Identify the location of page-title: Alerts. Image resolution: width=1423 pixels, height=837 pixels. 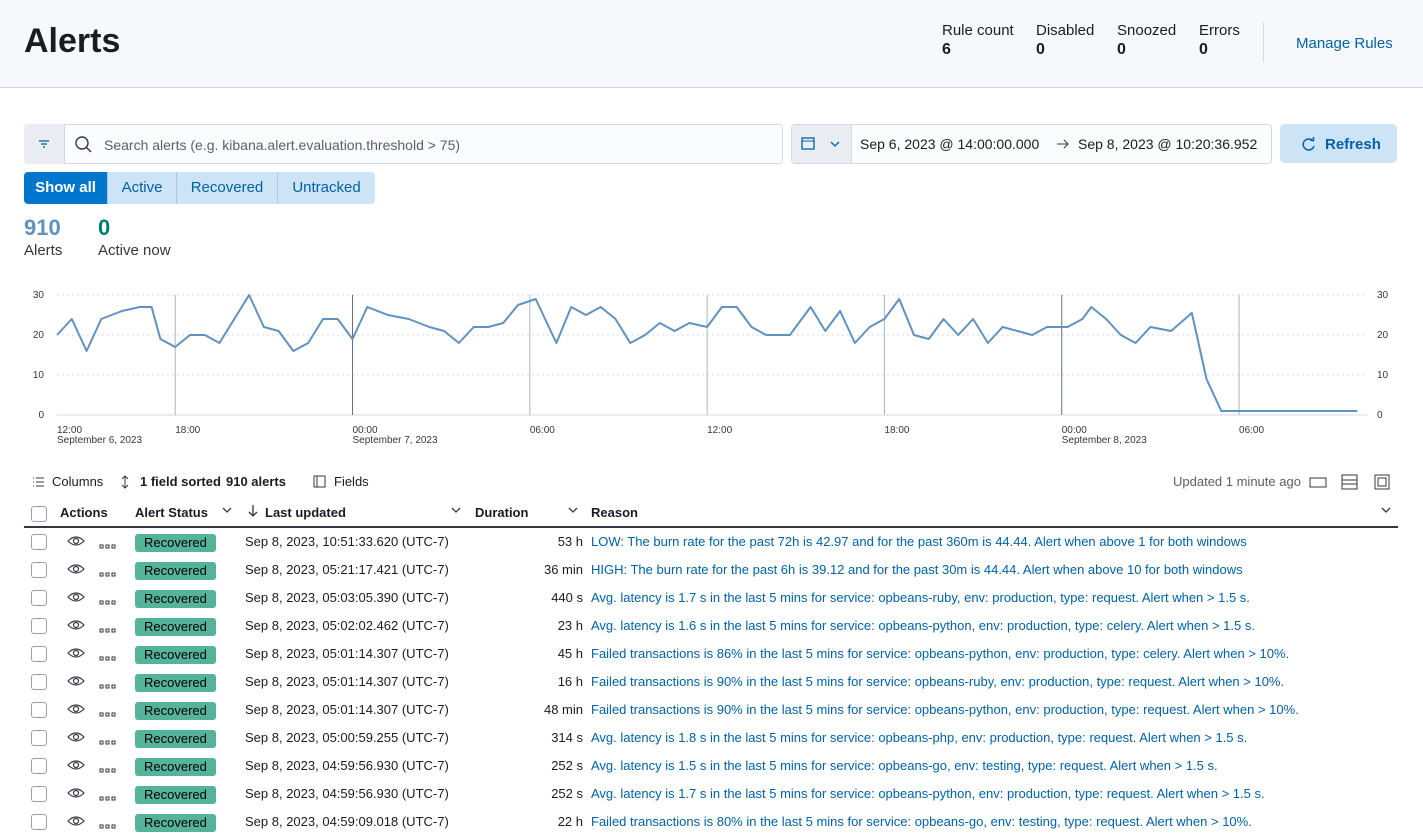
(72, 41).